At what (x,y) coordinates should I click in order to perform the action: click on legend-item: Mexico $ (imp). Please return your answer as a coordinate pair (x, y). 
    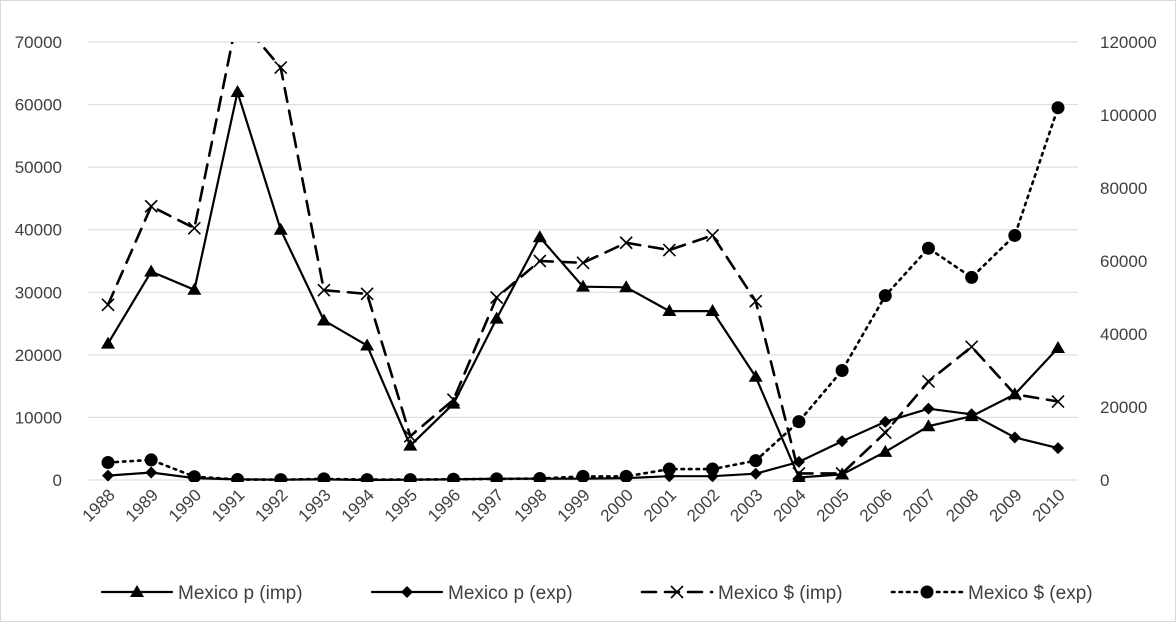
    Looking at the image, I should click on (741, 593).